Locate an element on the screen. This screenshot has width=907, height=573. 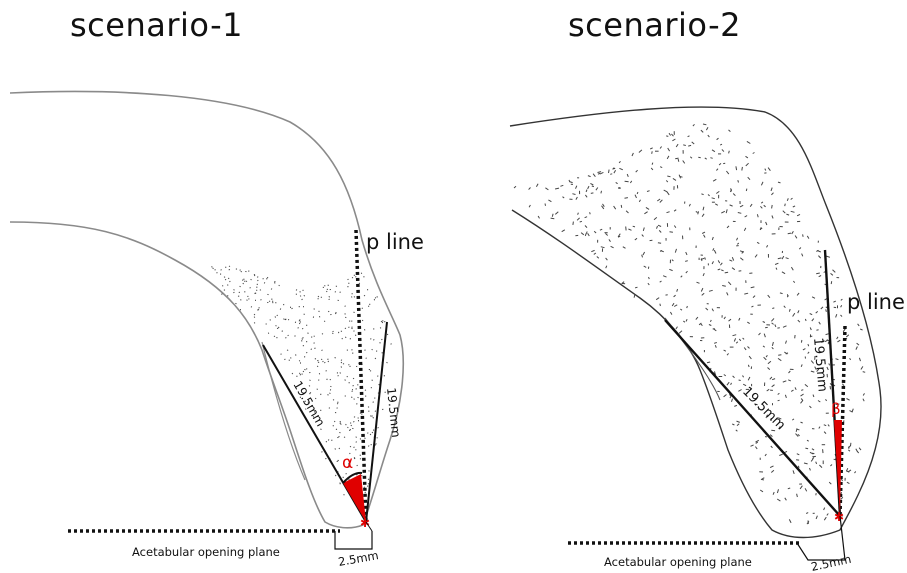
scenario-1-apex-marker: ✱ is located at coordinates (365, 523).